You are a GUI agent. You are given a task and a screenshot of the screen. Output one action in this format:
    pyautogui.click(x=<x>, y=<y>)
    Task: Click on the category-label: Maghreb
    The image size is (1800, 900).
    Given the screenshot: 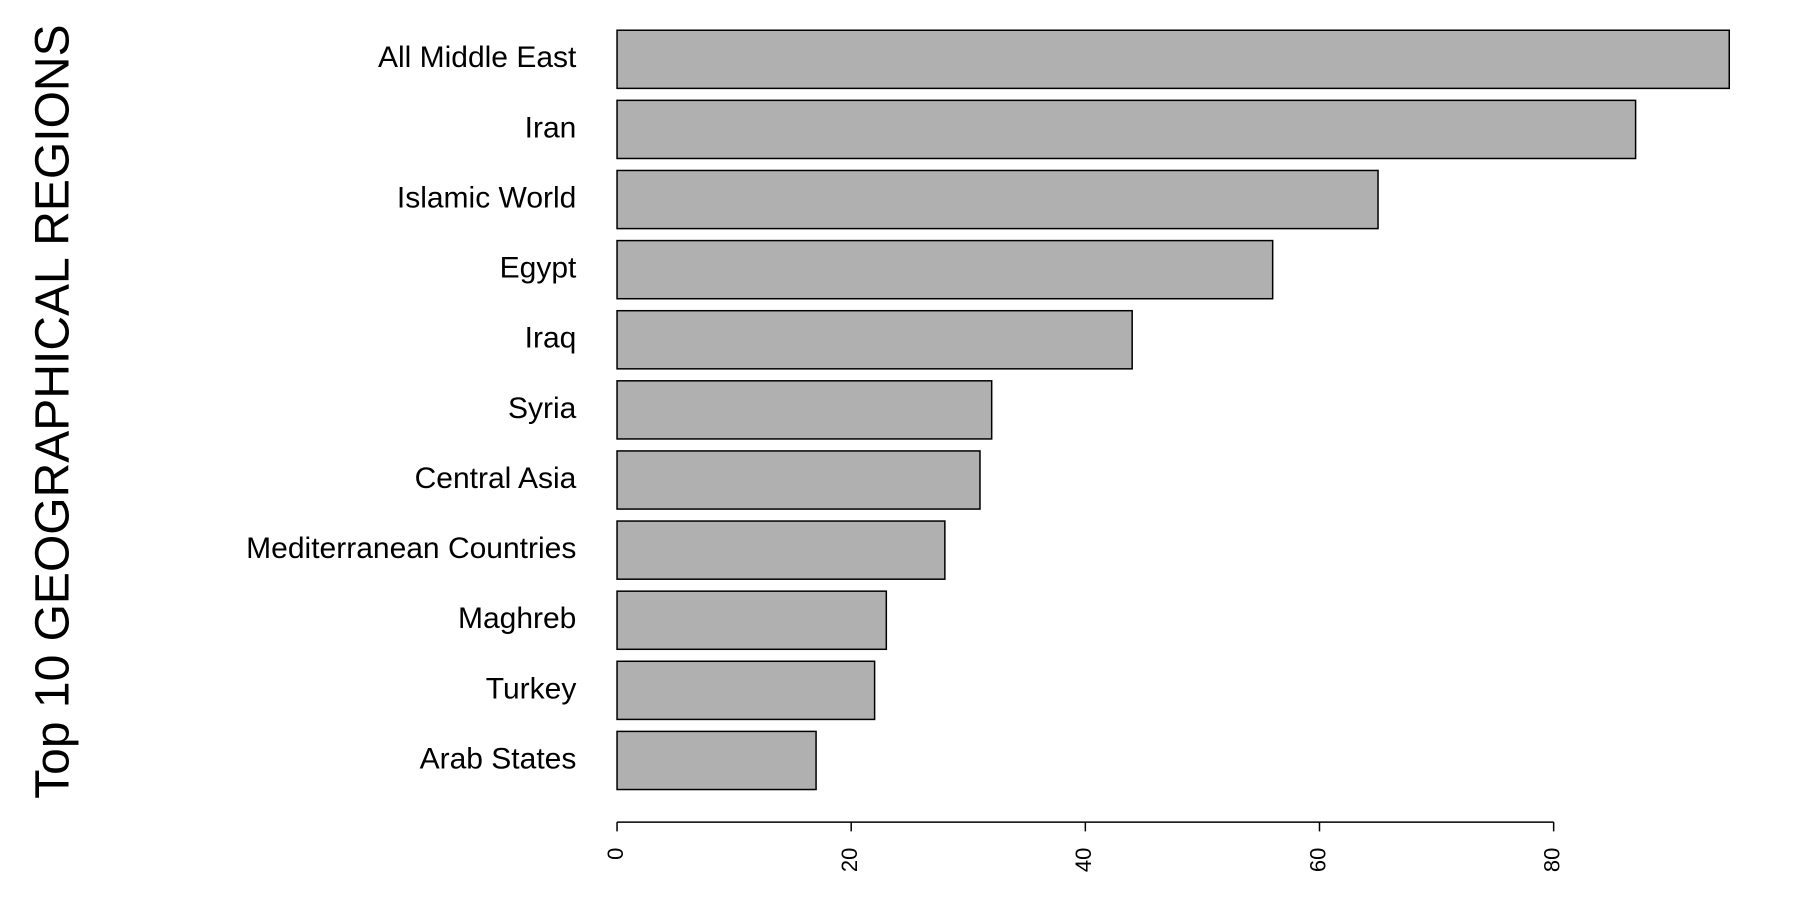 What is the action you would take?
    pyautogui.click(x=517, y=618)
    